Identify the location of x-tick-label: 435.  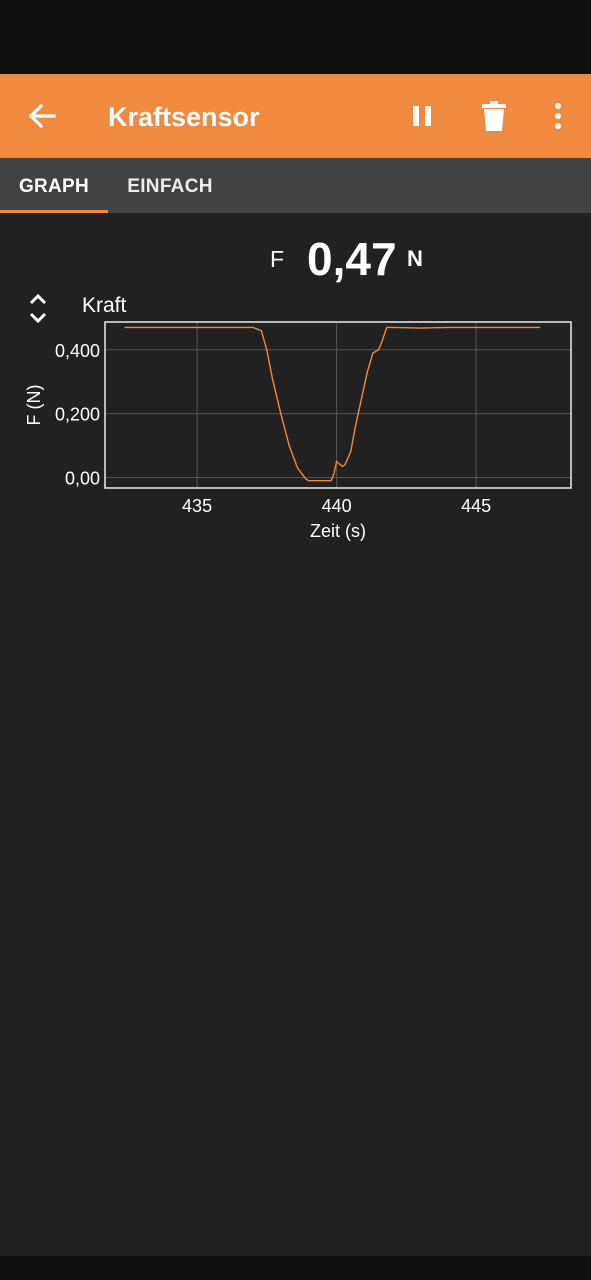
(197, 506).